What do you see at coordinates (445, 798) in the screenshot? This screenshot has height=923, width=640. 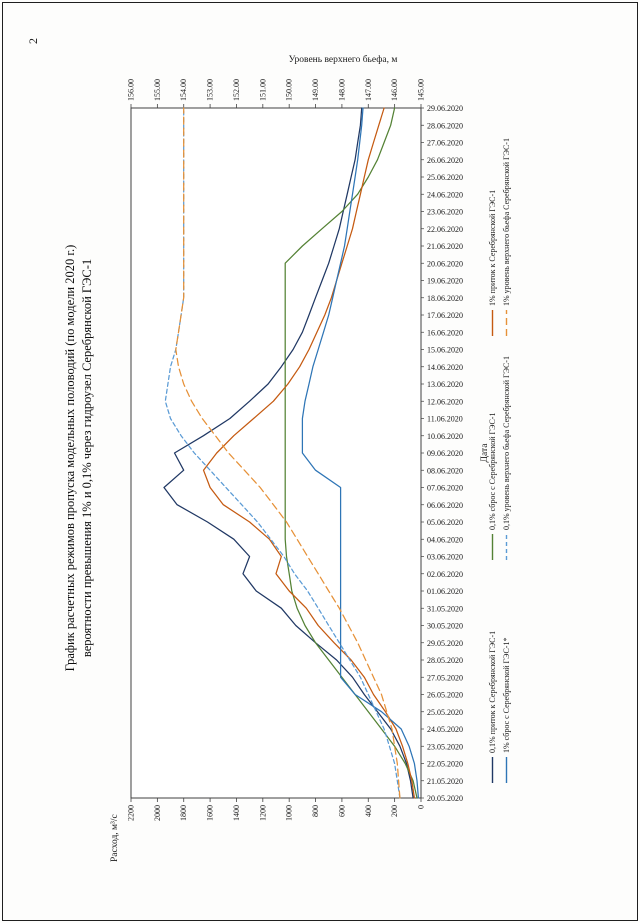 I see `x-tick-label: 20.05.2020` at bounding box center [445, 798].